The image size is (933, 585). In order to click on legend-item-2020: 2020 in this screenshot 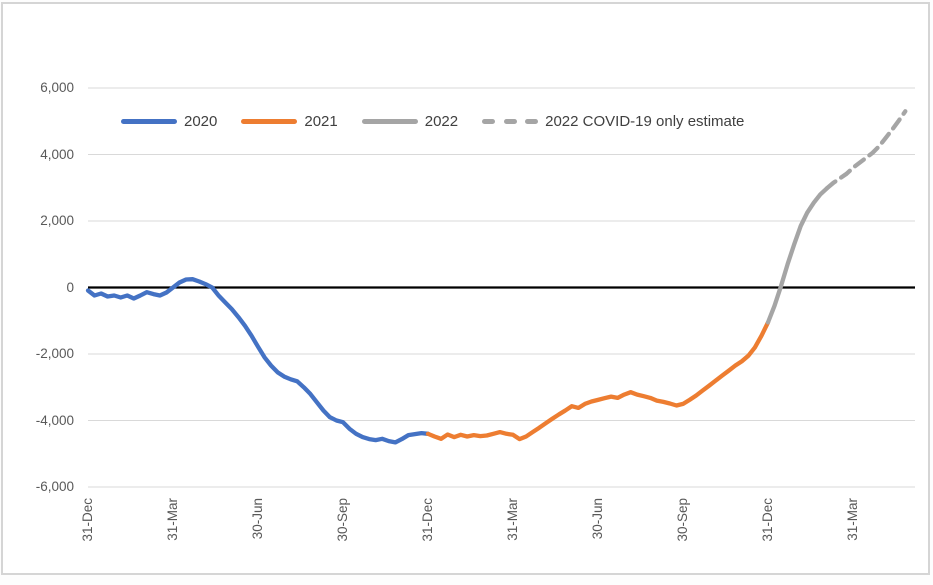, I will do `click(169, 121)`.